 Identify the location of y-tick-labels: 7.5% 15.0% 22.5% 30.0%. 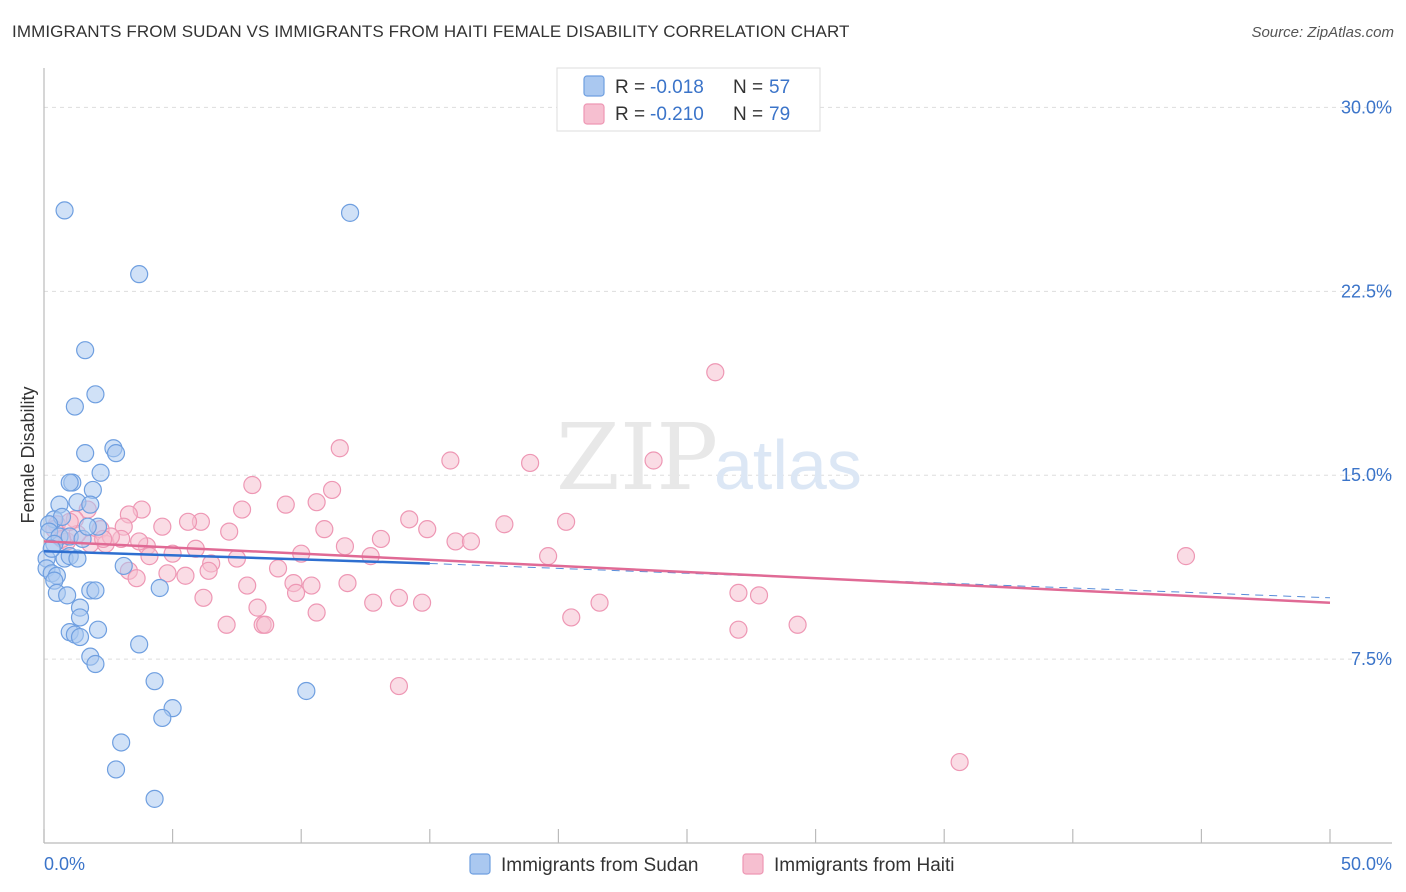
(1366, 383).